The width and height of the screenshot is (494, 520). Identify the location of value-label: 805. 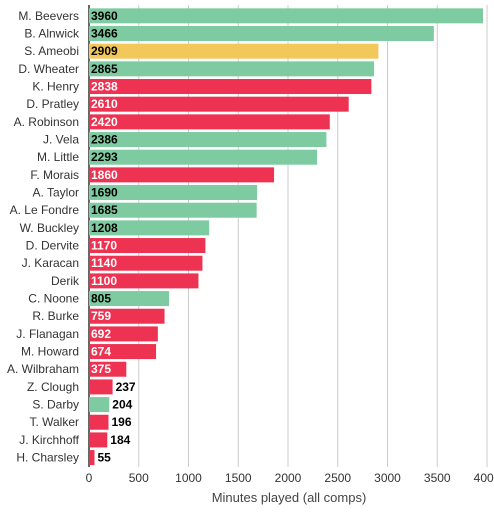
(101, 299).